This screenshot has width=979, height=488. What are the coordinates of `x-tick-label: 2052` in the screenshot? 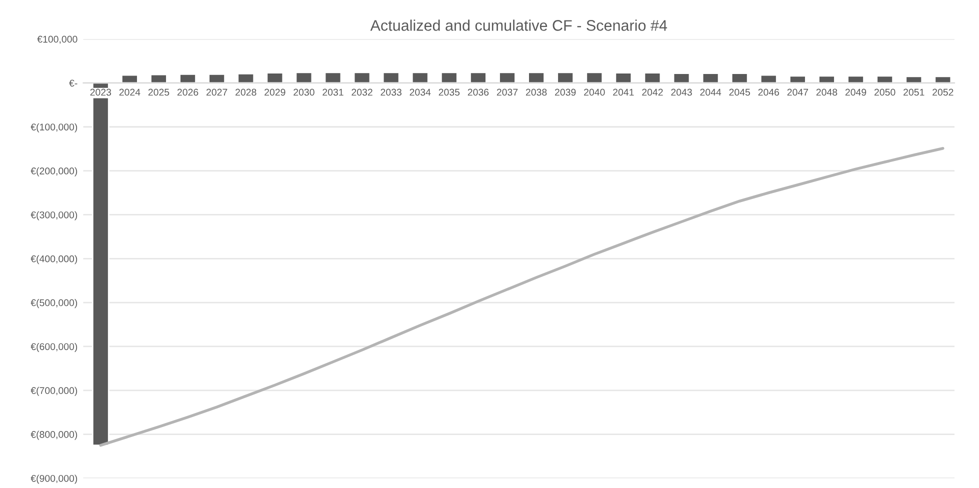 It's located at (943, 92).